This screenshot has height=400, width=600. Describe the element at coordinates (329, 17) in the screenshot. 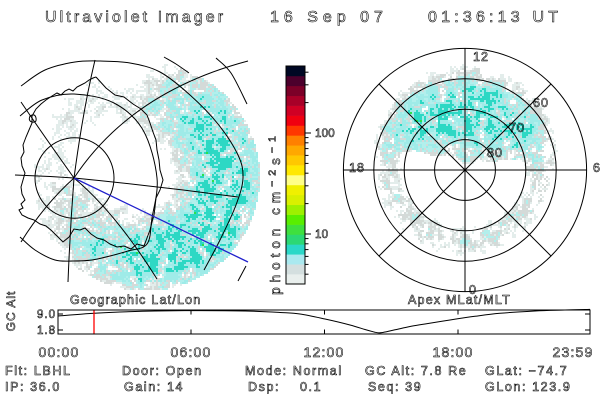

I see `svg-text: 16 Sep 07` at that location.